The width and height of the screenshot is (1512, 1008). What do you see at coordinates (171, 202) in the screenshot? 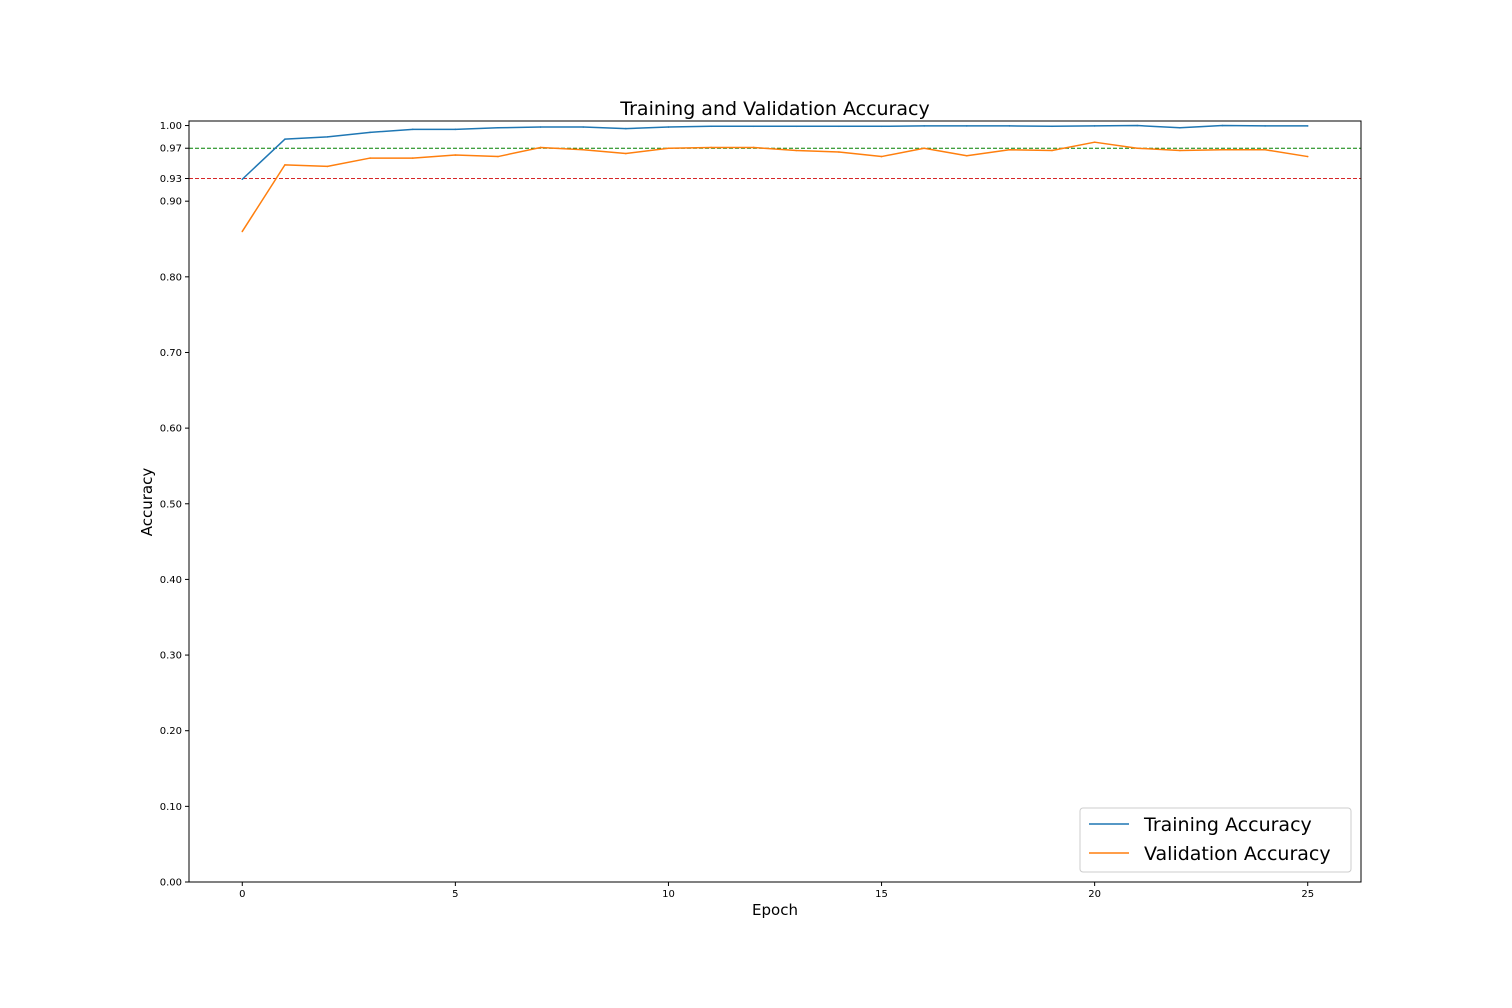
I see `y-tick-label: 0.90` at bounding box center [171, 202].